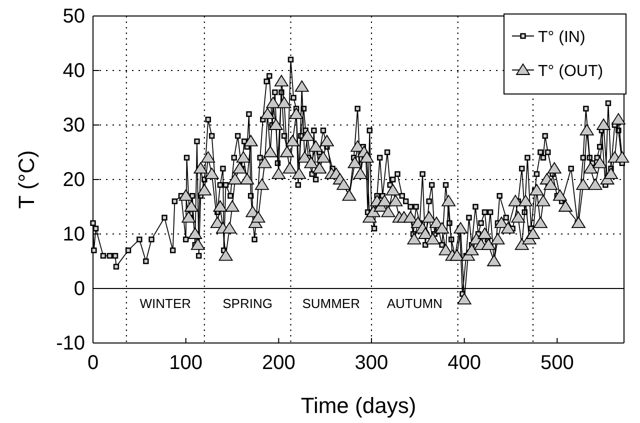  I want to click on annotation: SPRING, so click(247, 303).